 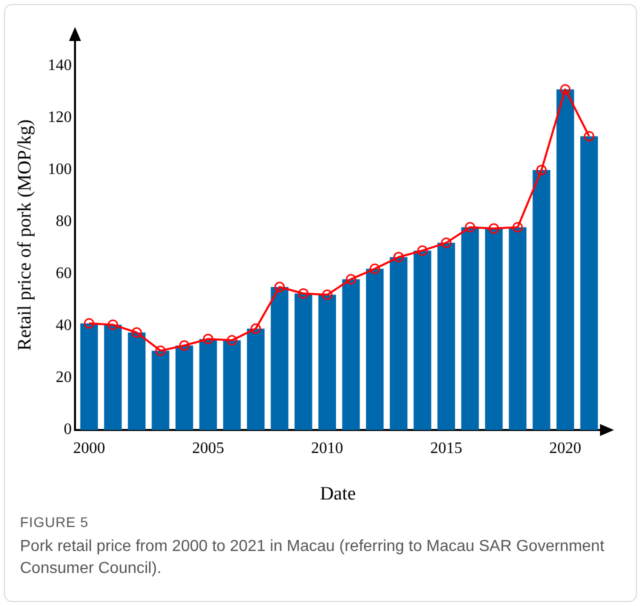 What do you see at coordinates (64, 221) in the screenshot?
I see `y-tick-label: 80` at bounding box center [64, 221].